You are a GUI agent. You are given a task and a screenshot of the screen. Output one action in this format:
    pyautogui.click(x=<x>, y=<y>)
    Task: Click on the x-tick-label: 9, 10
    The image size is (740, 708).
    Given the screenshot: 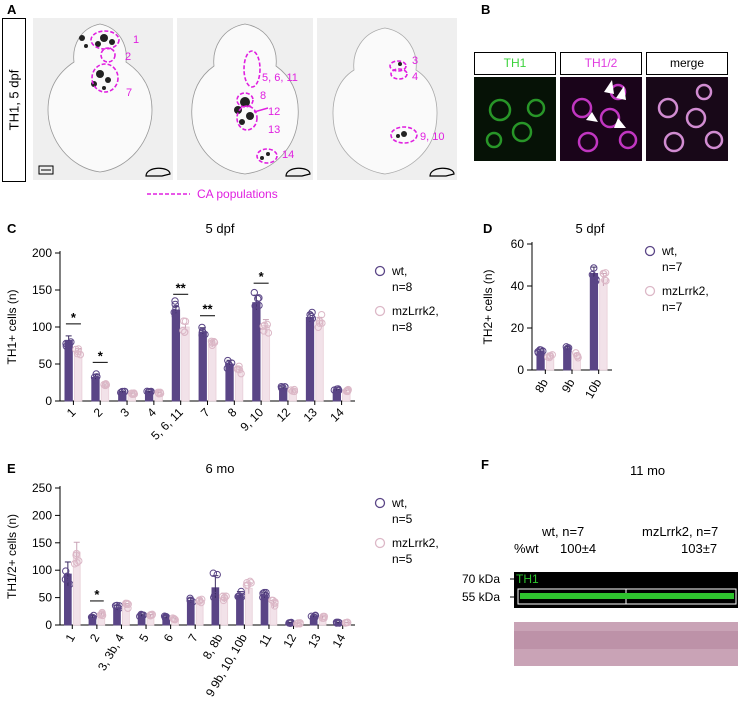 What is the action you would take?
    pyautogui.click(x=251, y=419)
    